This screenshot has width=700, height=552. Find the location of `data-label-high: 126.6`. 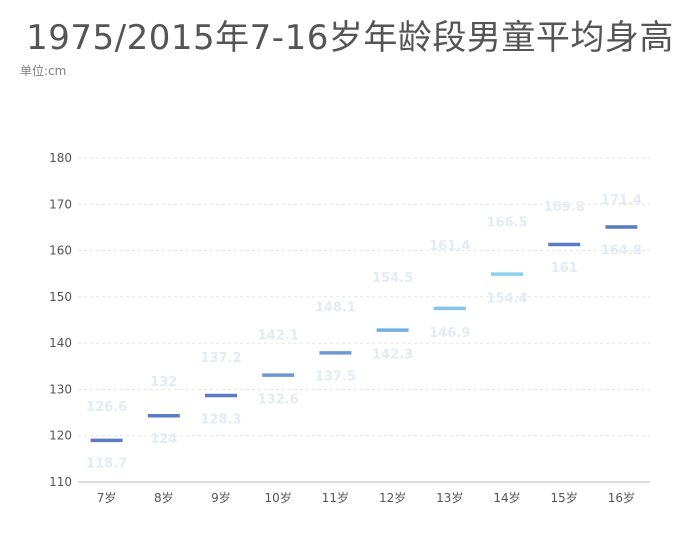

data-label-high: 126.6 is located at coordinates (106, 407).